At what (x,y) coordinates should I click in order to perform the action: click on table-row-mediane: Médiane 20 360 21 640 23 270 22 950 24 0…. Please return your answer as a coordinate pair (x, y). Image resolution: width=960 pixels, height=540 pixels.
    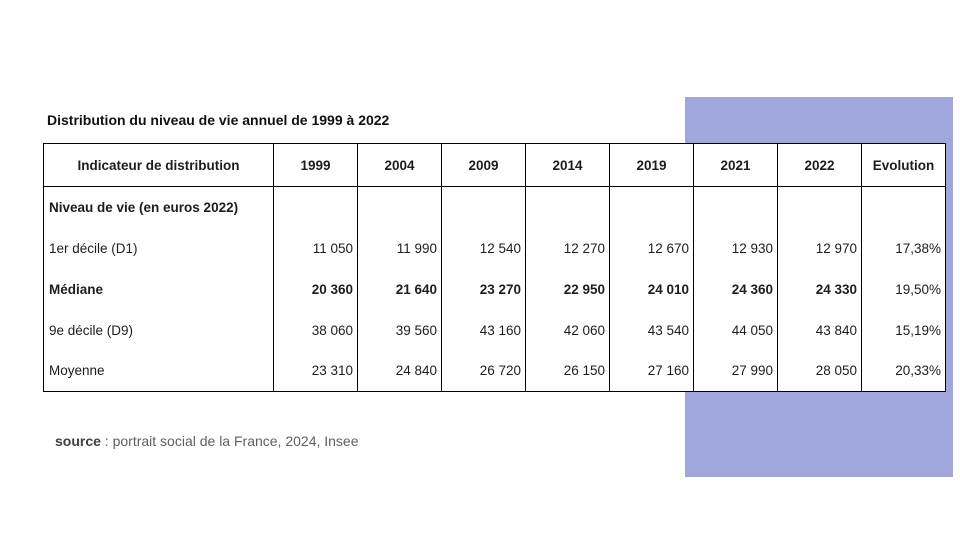
    Looking at the image, I should click on (494, 289).